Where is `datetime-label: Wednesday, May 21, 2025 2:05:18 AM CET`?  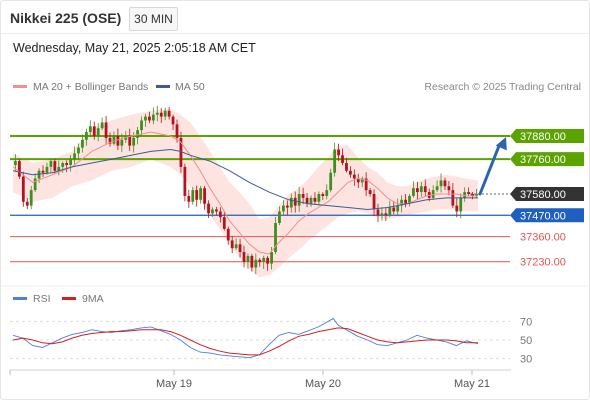 datetime-label: Wednesday, May 21, 2025 2:05:18 AM CET is located at coordinates (134, 48).